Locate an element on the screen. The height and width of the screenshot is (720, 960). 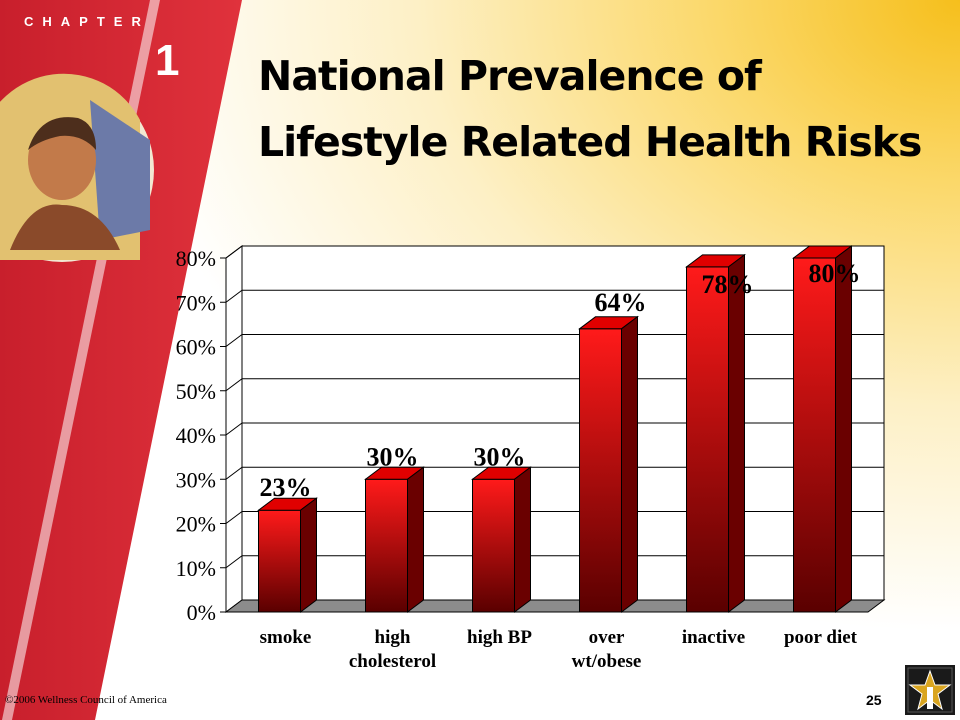
category-label: high BP is located at coordinates (499, 637).